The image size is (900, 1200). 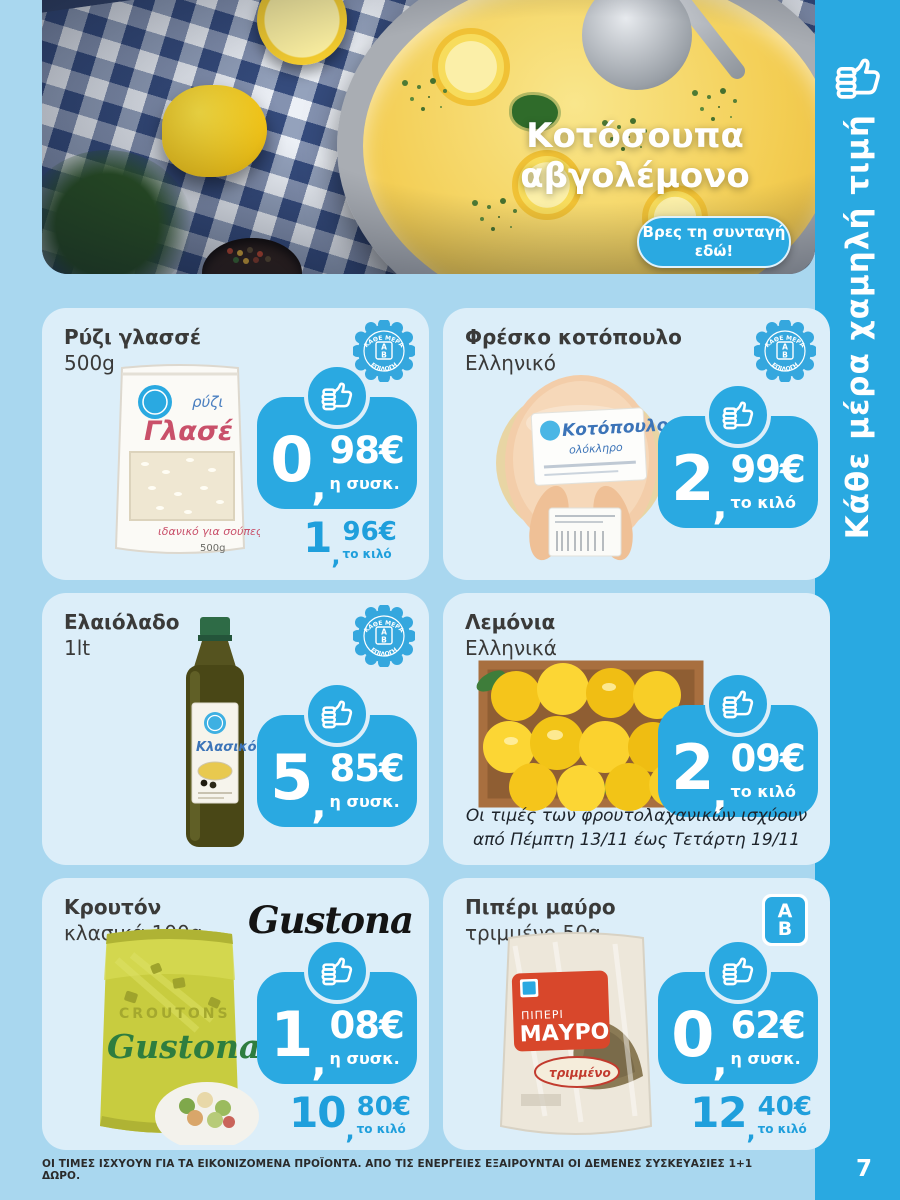 What do you see at coordinates (369, 532) in the screenshot?
I see `secondary-price-cents: 96€` at bounding box center [369, 532].